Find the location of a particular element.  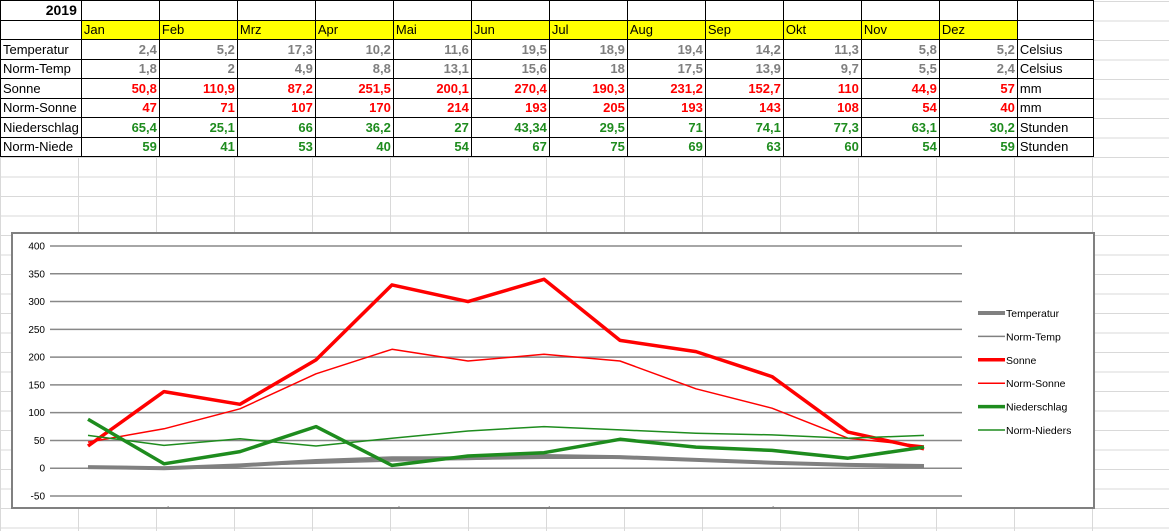

value-cell: 110,9 is located at coordinates (198, 88).